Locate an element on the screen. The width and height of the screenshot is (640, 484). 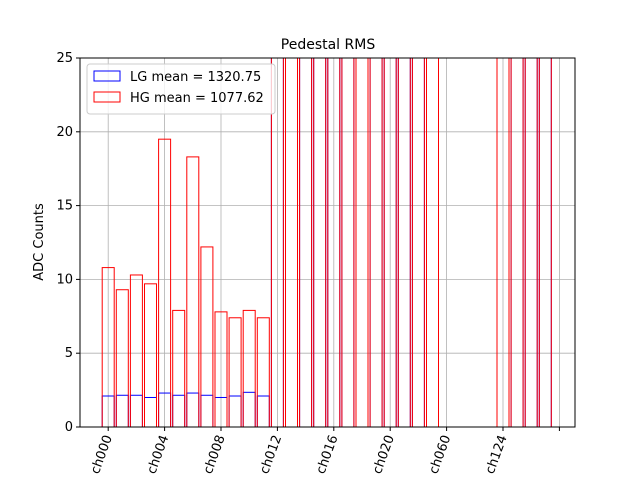
legend: LG mean = 1320.75 HG mean = 1077.62 is located at coordinates (181, 89).